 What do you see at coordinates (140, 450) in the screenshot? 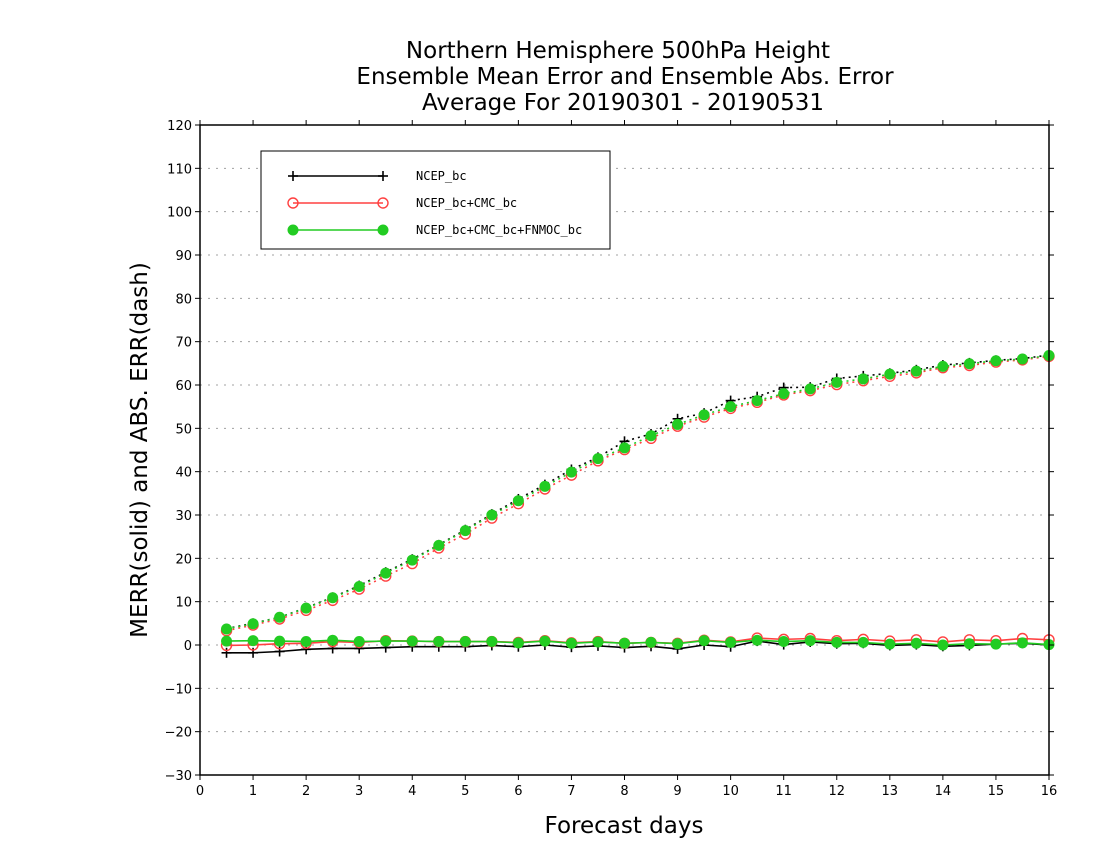
I see `y-axis-label: MERR(solid) and ABS. ERR(dash)` at bounding box center [140, 450].